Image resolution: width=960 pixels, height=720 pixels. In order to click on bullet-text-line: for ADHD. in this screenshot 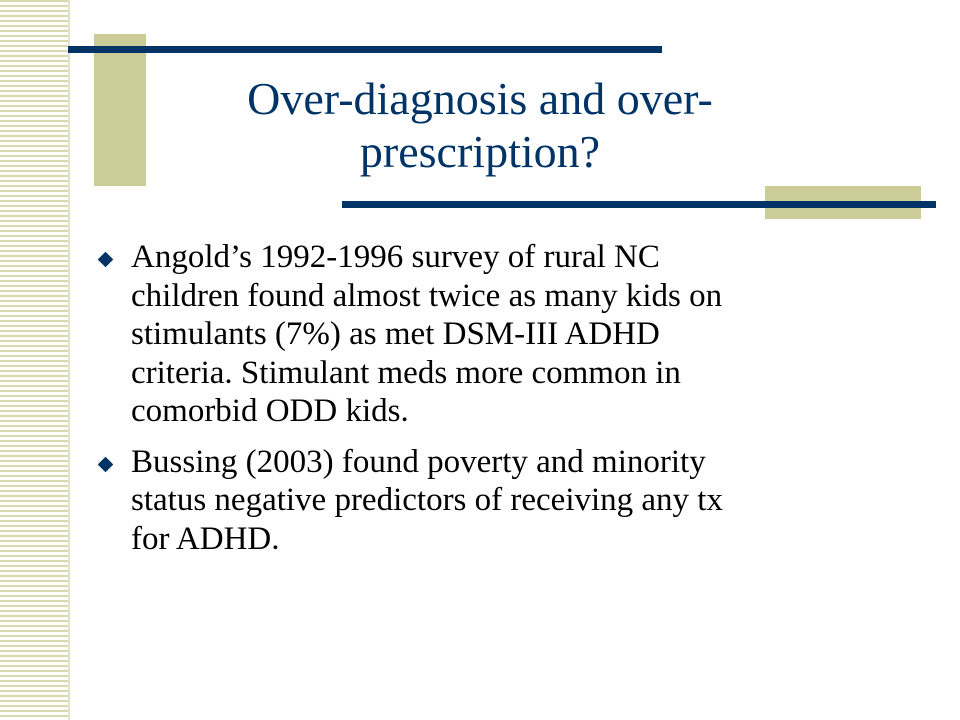, I will do `click(205, 538)`.